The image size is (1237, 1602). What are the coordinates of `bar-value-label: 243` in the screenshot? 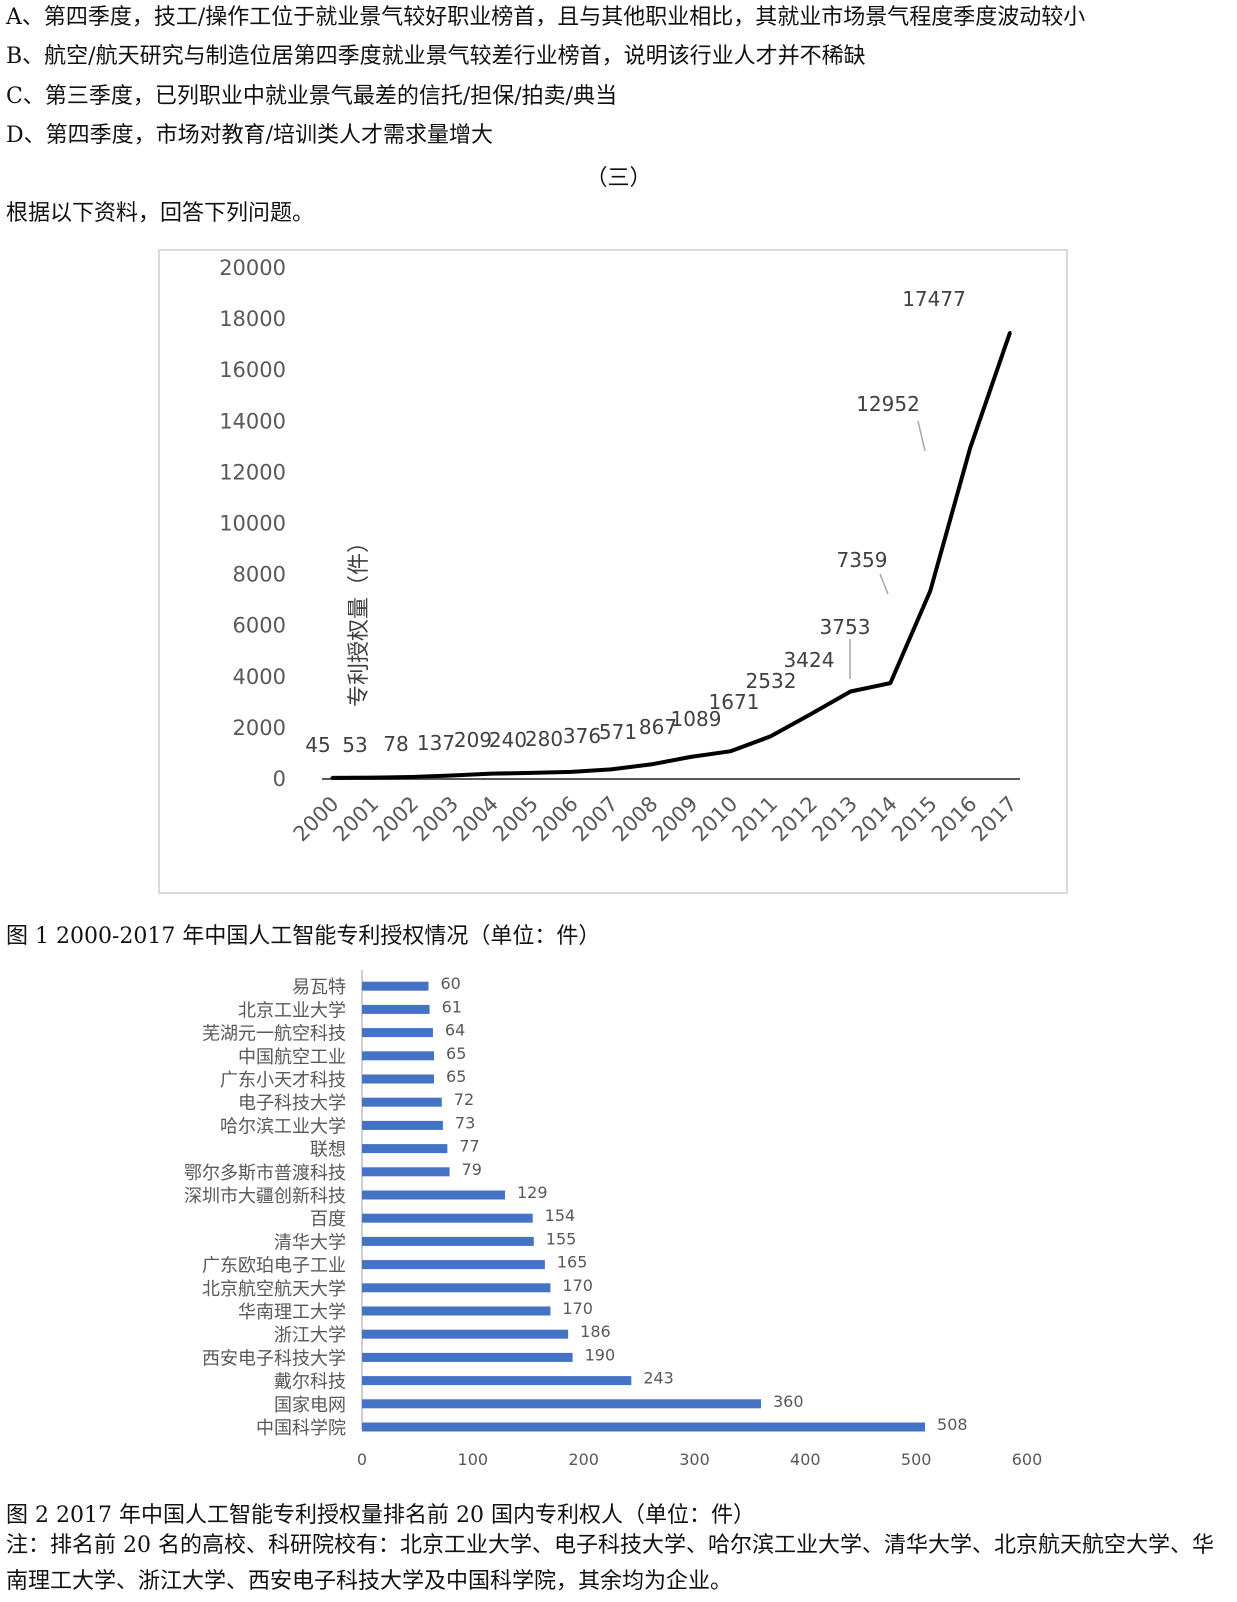 It's located at (658, 1378).